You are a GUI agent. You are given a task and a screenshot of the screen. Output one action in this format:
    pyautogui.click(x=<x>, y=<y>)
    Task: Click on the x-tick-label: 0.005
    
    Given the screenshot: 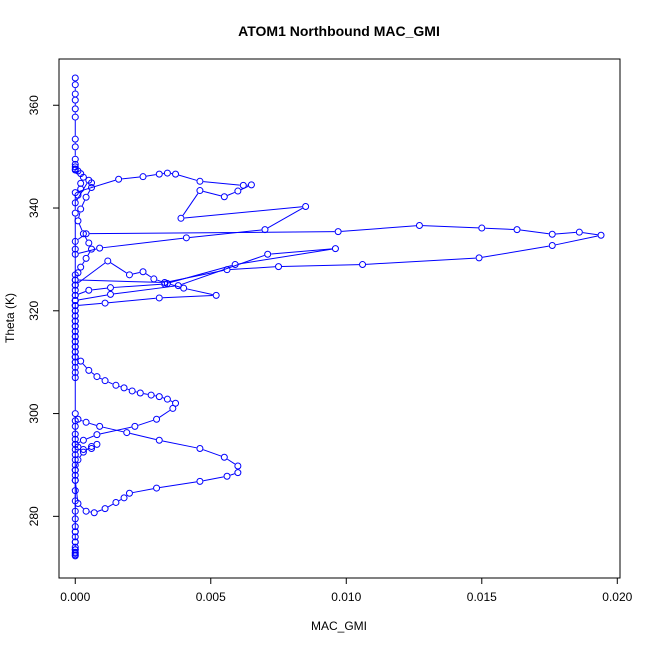 What is the action you would take?
    pyautogui.click(x=211, y=597)
    